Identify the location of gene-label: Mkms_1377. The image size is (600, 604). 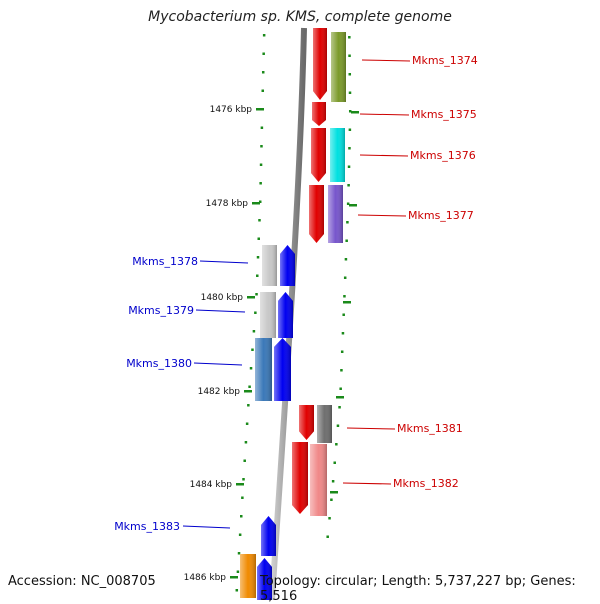
(441, 215).